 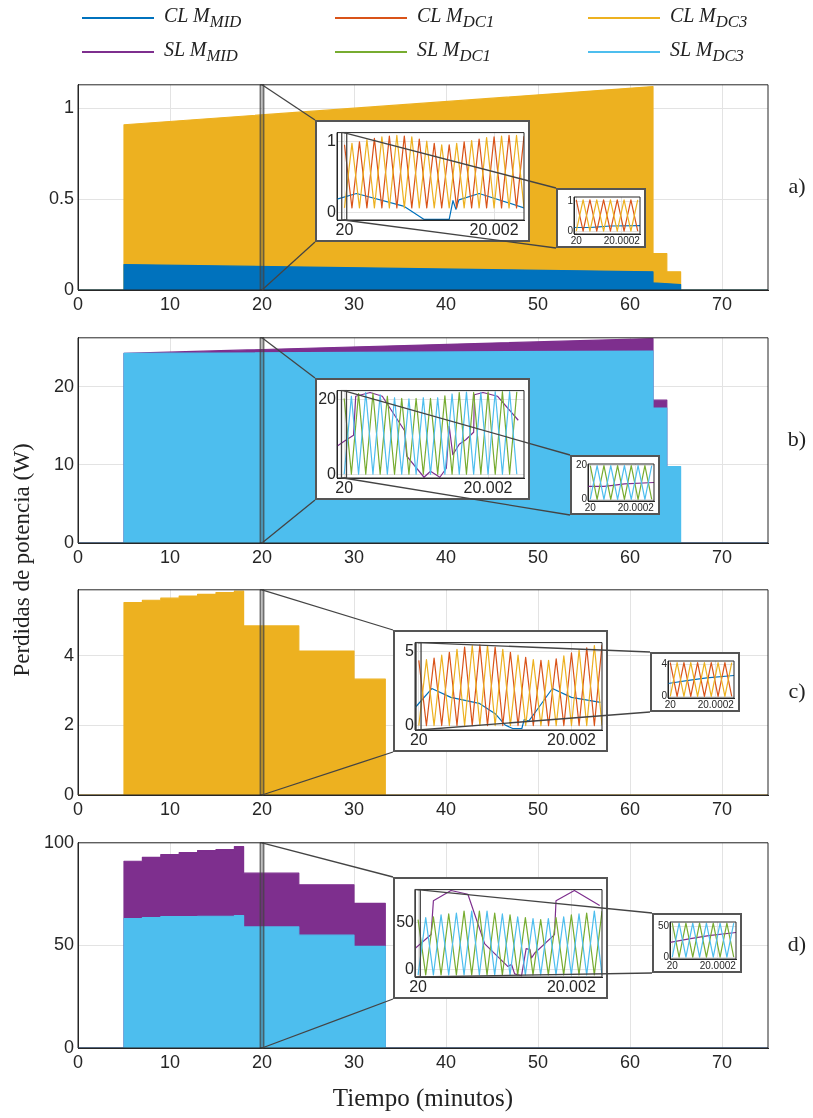 What do you see at coordinates (797, 691) in the screenshot?
I see `text: c)` at bounding box center [797, 691].